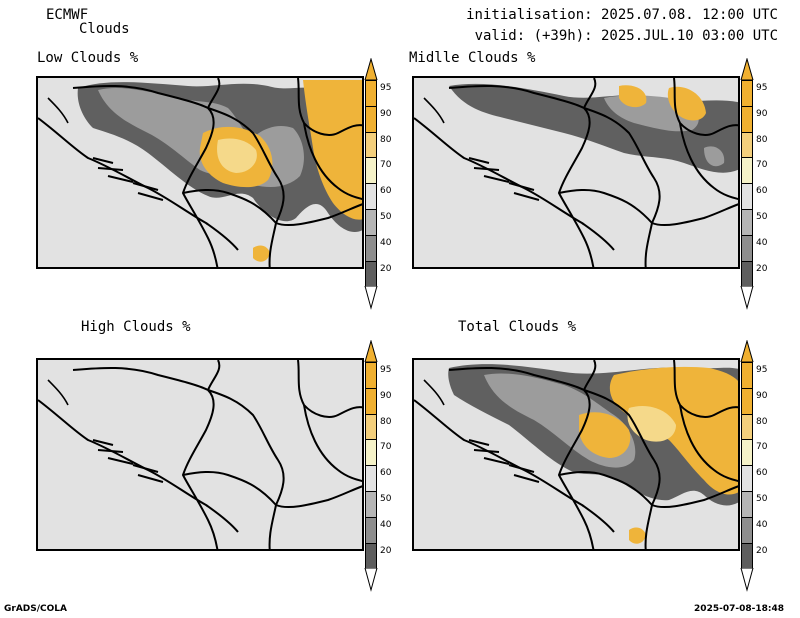 Image resolution: width=800 pixels, height=618 pixels. What do you see at coordinates (237, 155) in the screenshot?
I see `cloud-light-region` at bounding box center [237, 155].